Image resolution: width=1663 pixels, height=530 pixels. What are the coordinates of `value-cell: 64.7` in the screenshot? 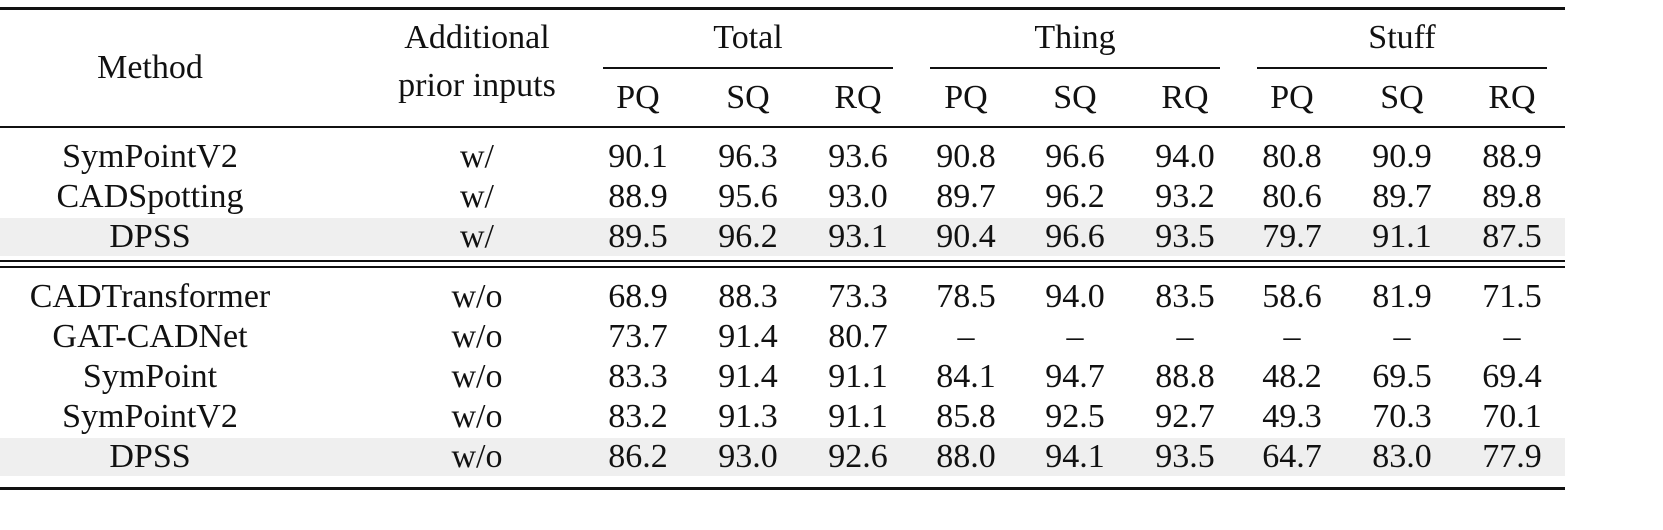 It's located at (1292, 456).